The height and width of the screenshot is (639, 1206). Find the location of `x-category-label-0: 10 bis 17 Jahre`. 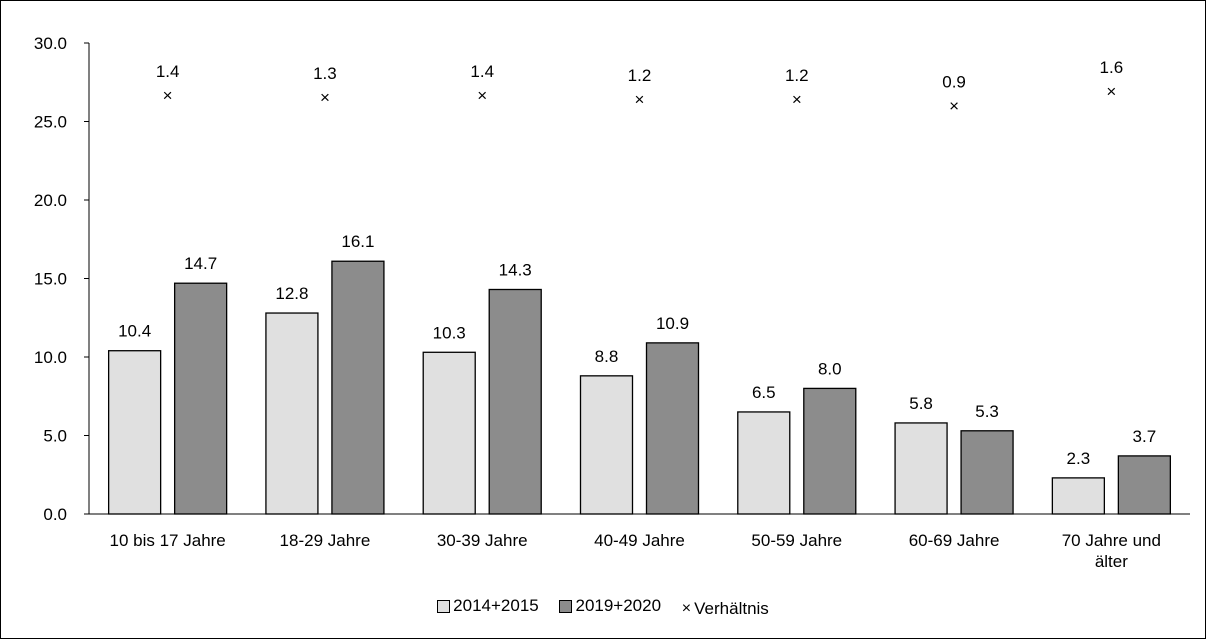

x-category-label-0: 10 bis 17 Jahre is located at coordinates (168, 540).